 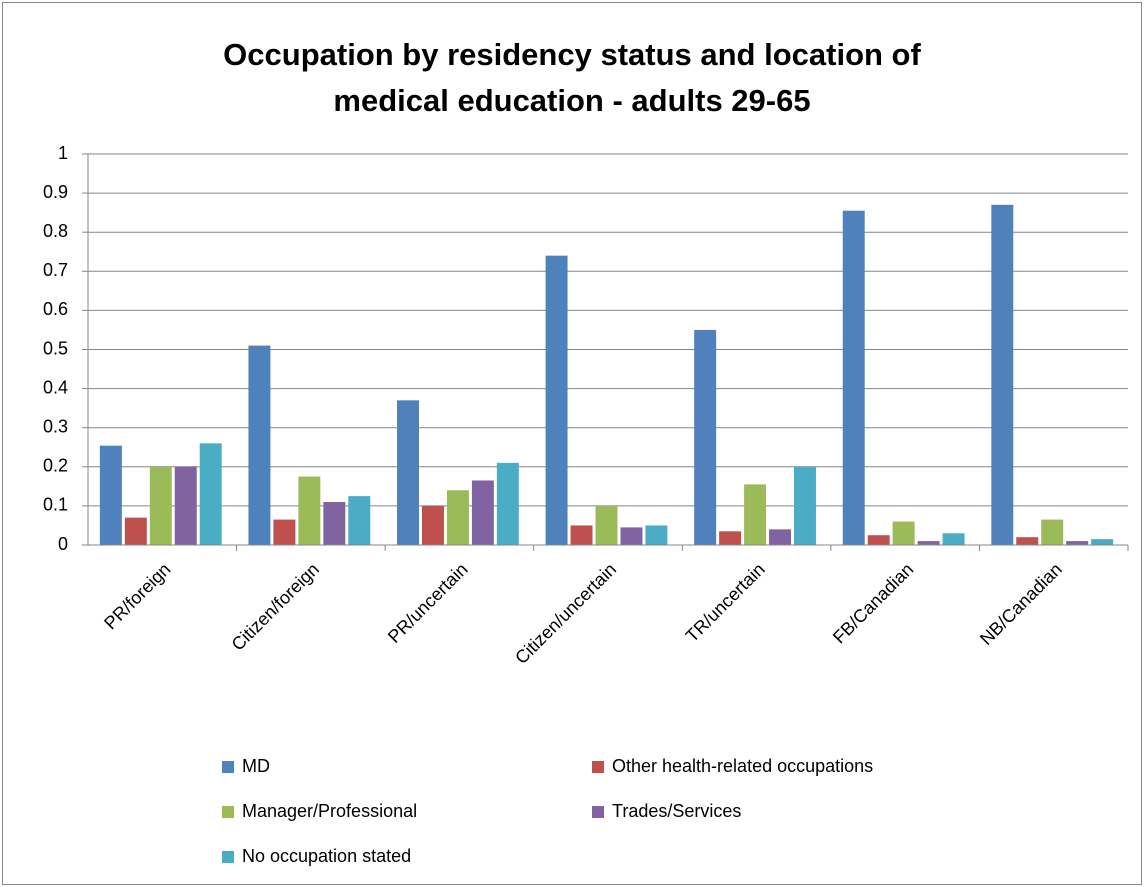 What do you see at coordinates (55, 192) in the screenshot?
I see `y-tick-label: 0.9` at bounding box center [55, 192].